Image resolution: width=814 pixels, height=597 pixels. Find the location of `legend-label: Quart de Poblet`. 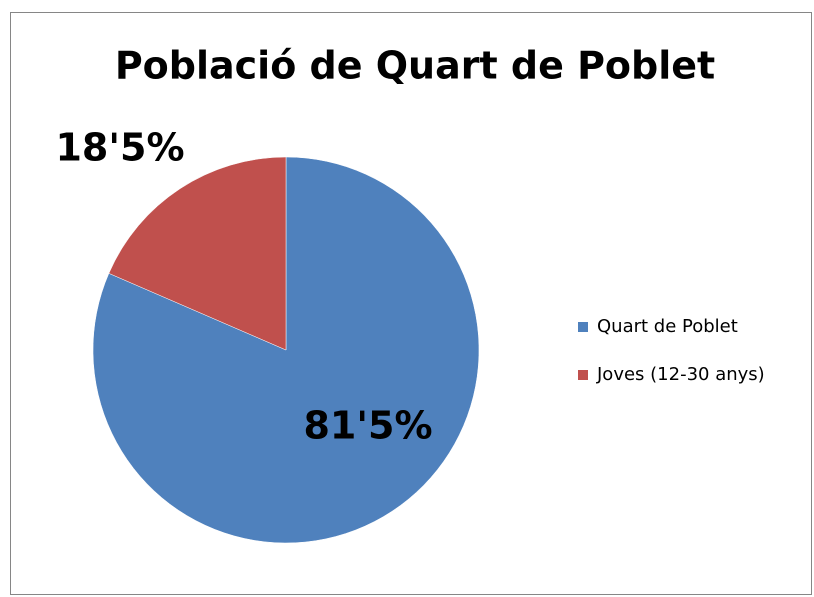

legend-label: Quart de Poblet is located at coordinates (667, 326).